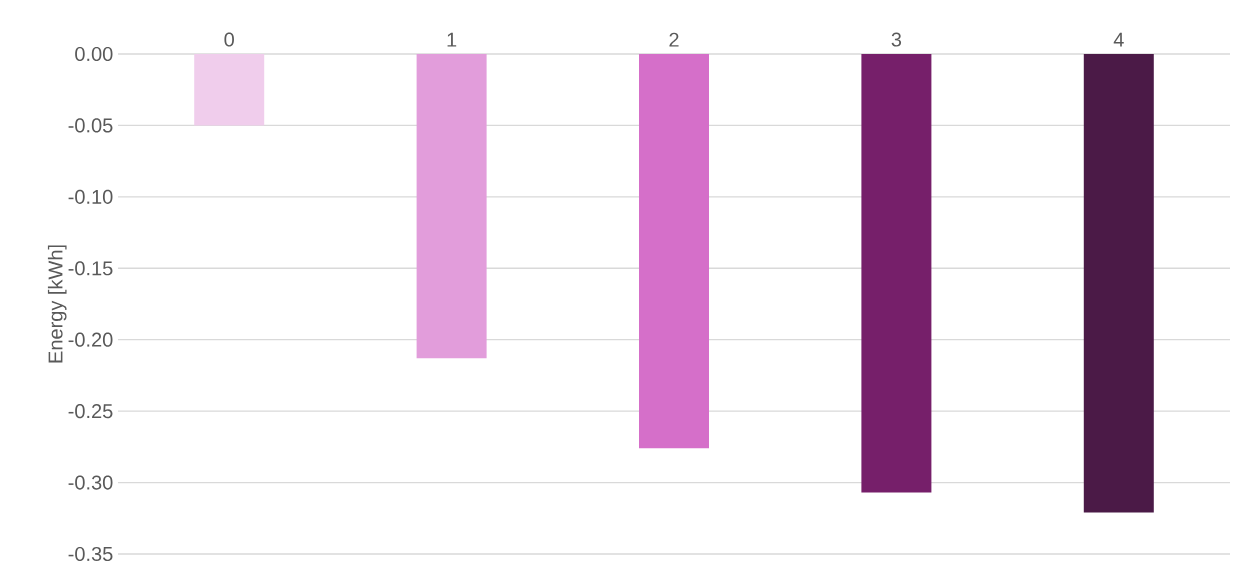 The image size is (1247, 571). I want to click on x-tick-label: 0, so click(229, 39).